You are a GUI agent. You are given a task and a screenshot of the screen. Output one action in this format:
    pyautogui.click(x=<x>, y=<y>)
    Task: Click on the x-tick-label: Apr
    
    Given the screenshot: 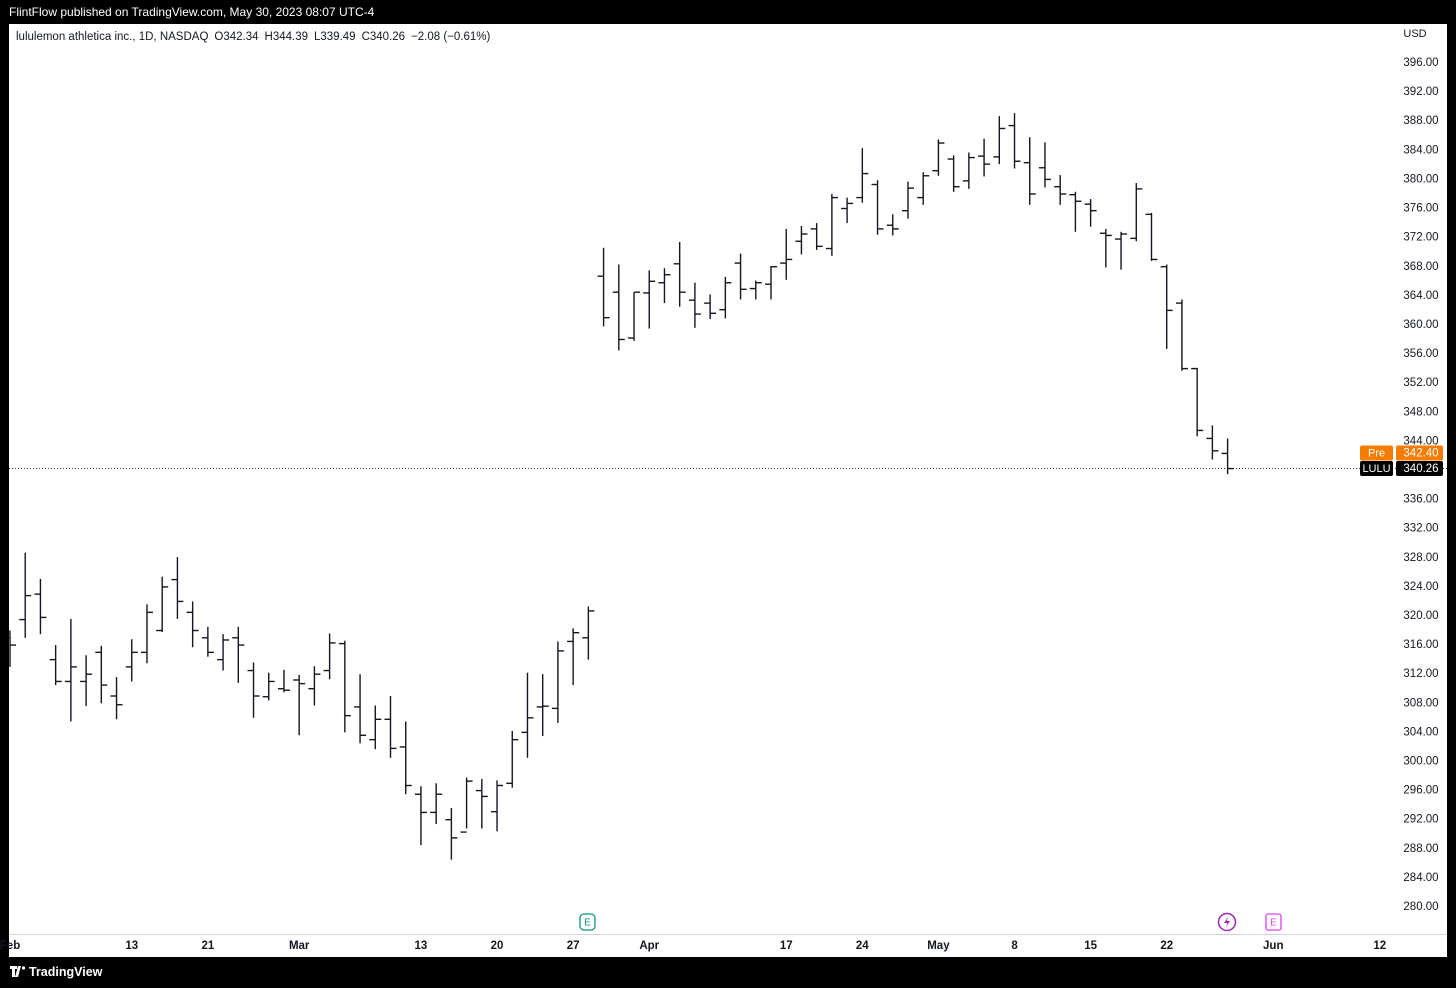 What is the action you would take?
    pyautogui.click(x=649, y=946)
    